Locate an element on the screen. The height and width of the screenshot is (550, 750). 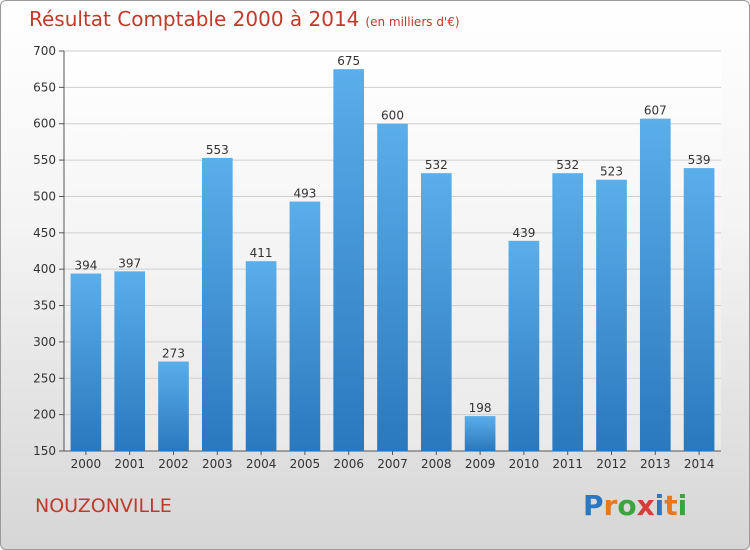
x-tick-label: 2003 is located at coordinates (217, 464).